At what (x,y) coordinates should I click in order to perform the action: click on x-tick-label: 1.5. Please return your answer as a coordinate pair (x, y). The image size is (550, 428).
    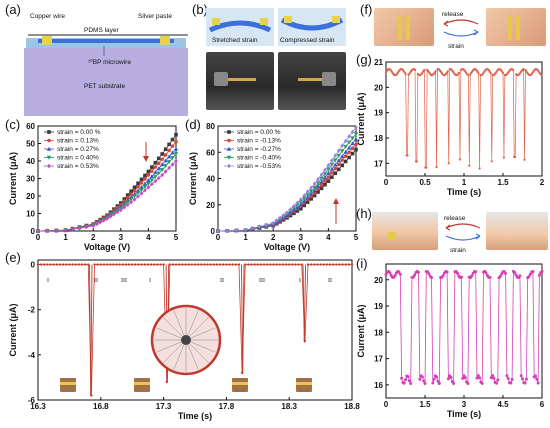
    Looking at the image, I should click on (425, 404).